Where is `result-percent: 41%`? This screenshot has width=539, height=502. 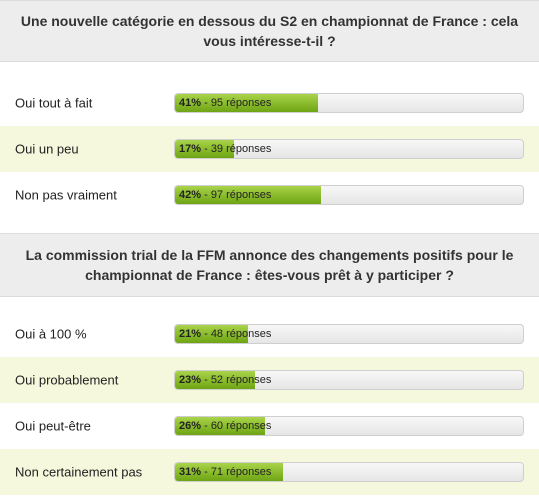 result-percent: 41% is located at coordinates (190, 103).